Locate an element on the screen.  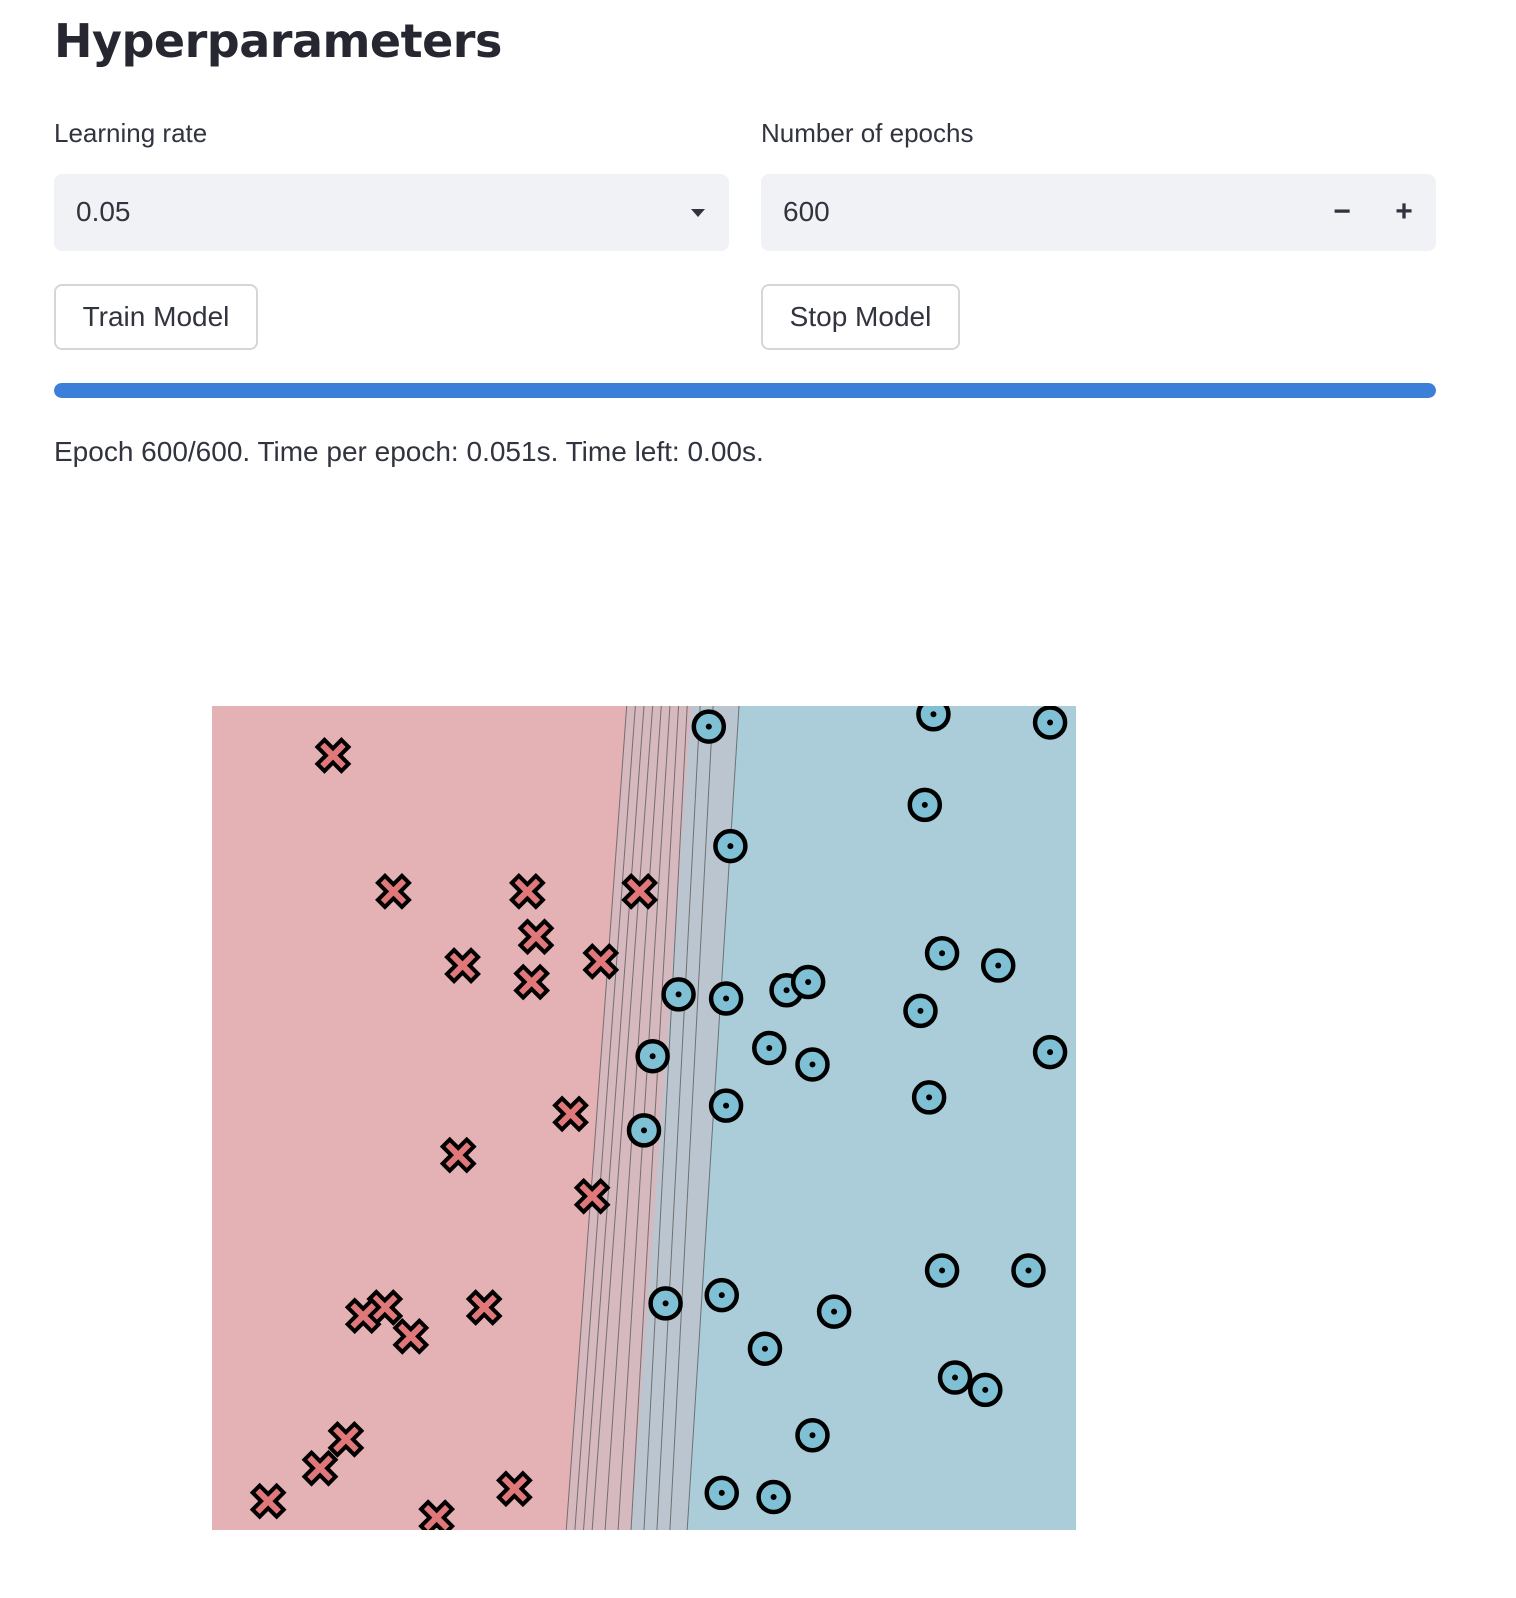
increment-button: + is located at coordinates (1404, 211).